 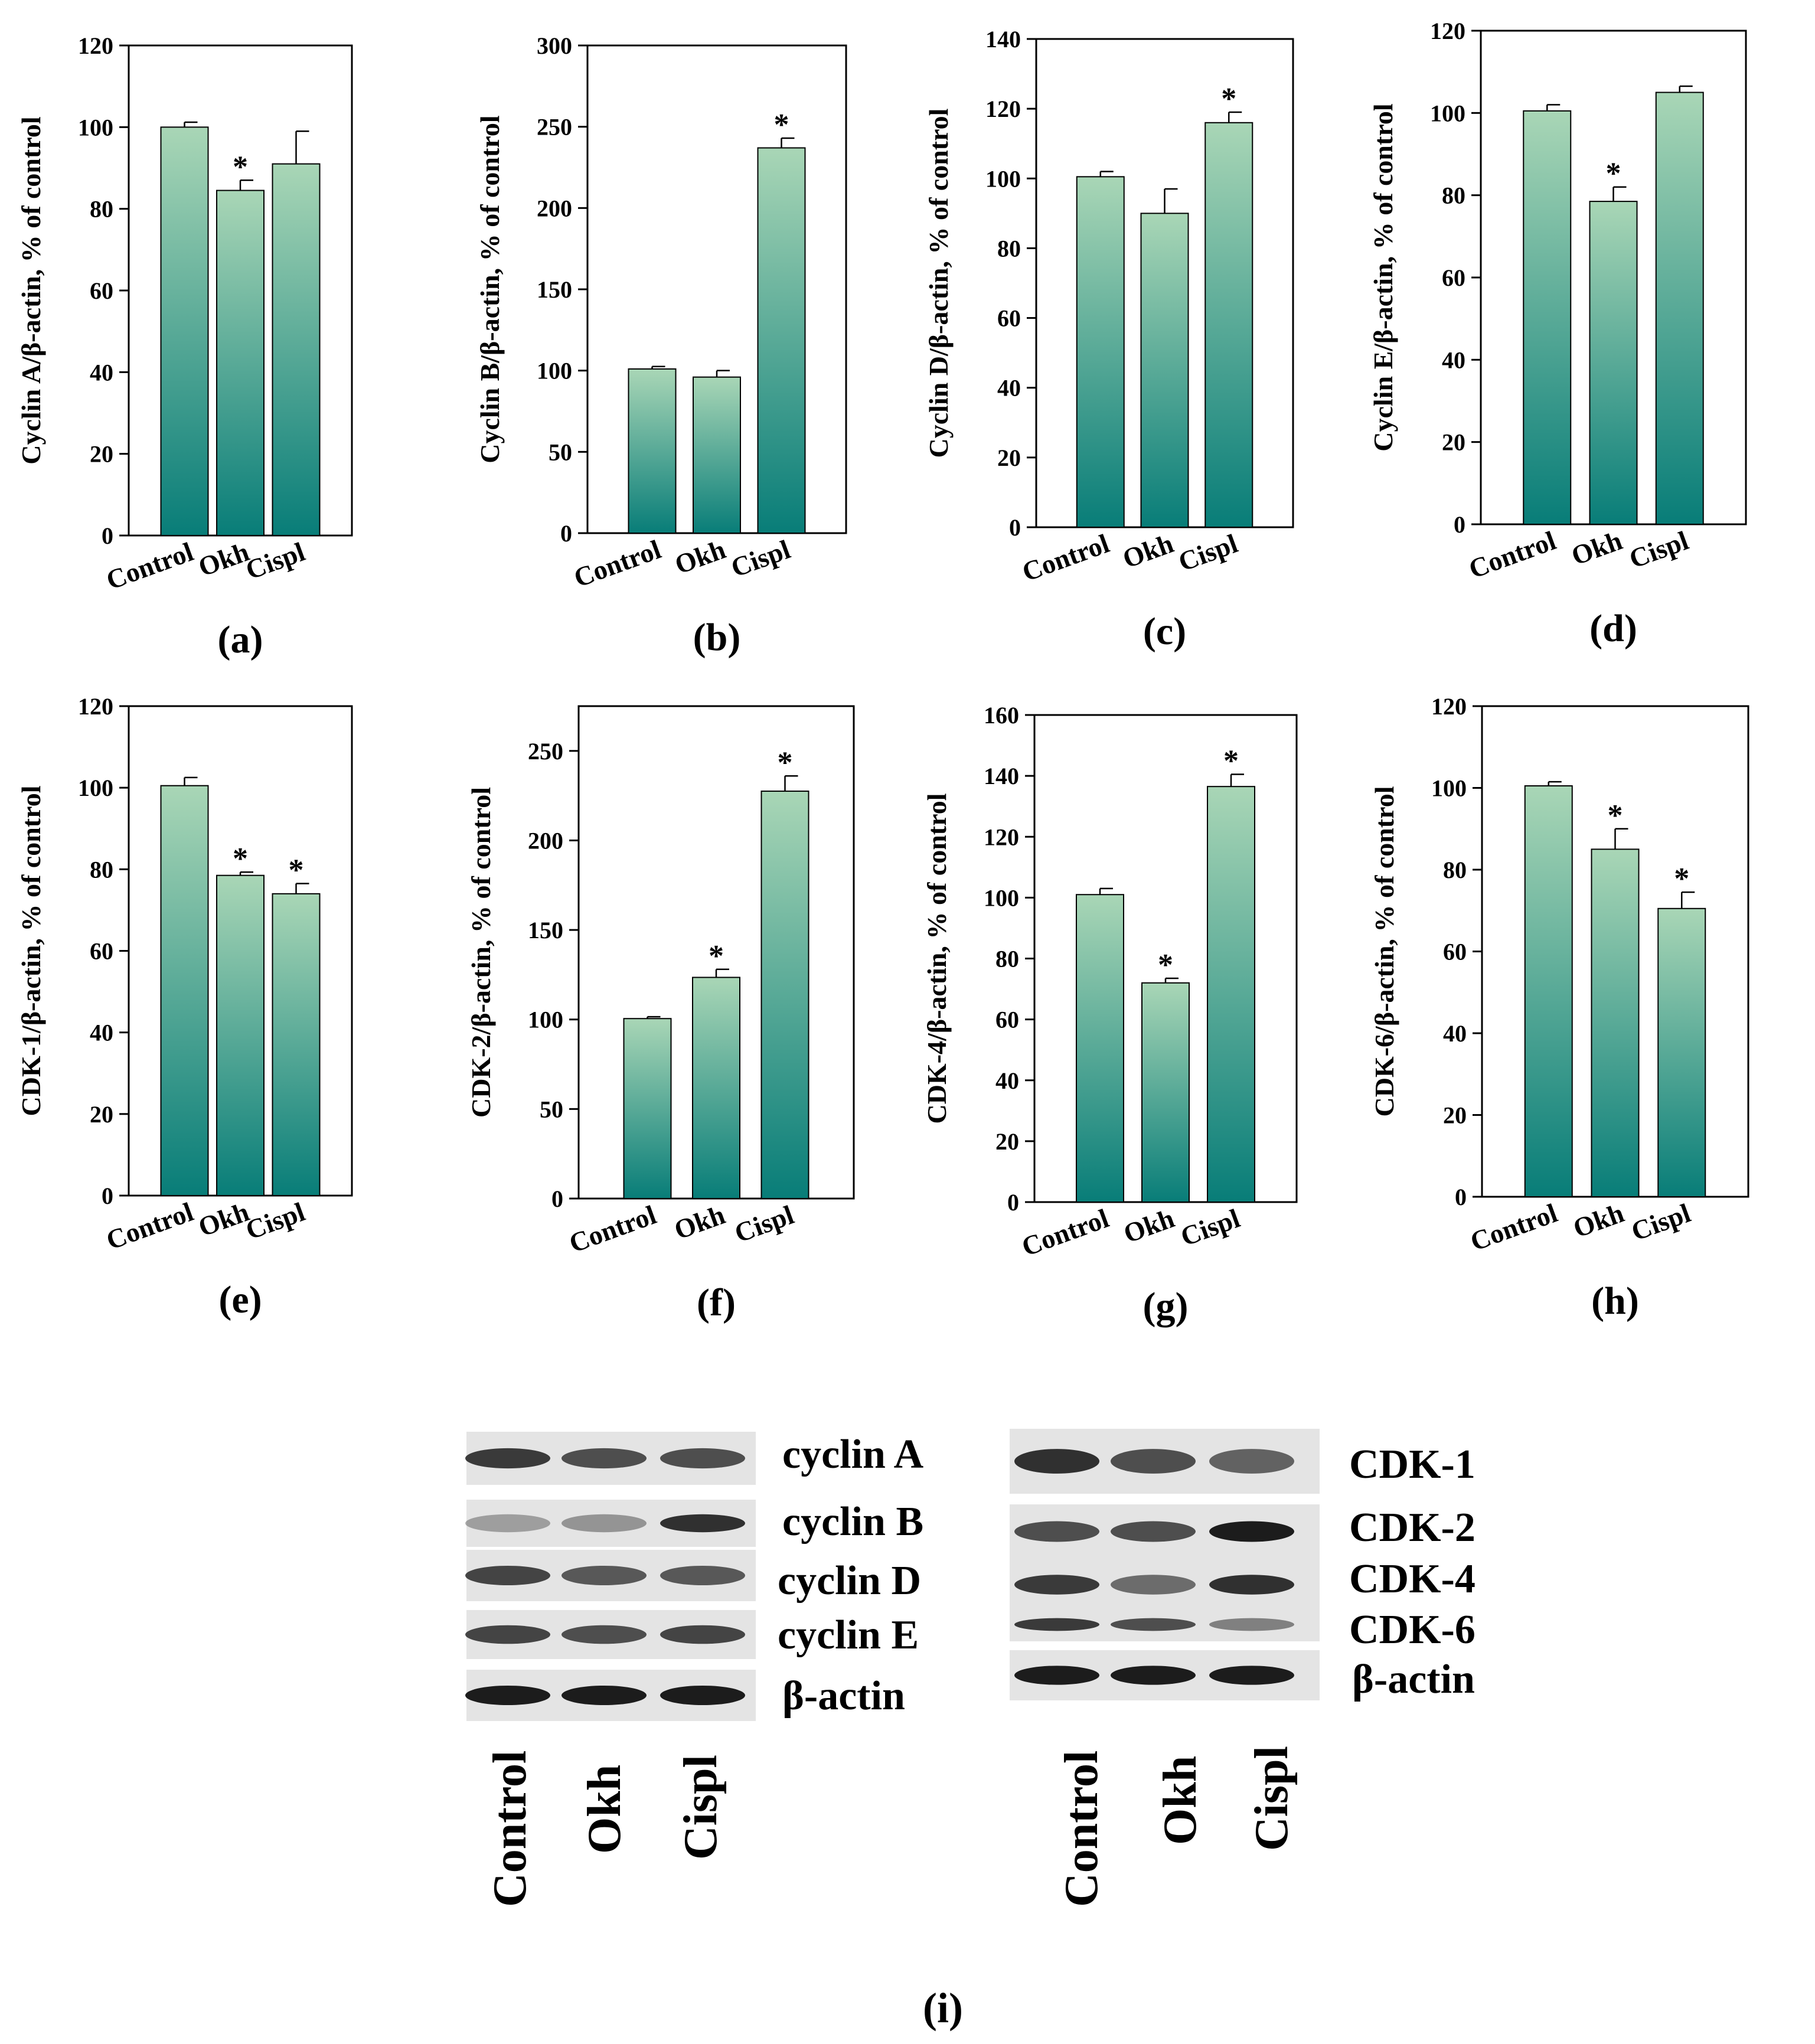 What do you see at coordinates (1164, 631) in the screenshot?
I see `panel-label-c: (c)` at bounding box center [1164, 631].